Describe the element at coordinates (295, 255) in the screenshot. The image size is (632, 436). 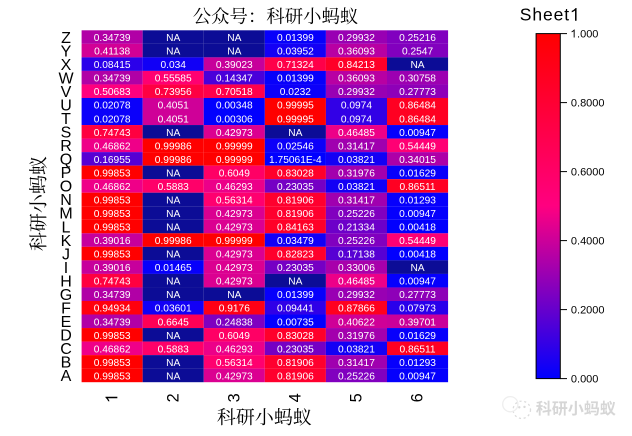
I see `svg-text: 0.82823` at that location.